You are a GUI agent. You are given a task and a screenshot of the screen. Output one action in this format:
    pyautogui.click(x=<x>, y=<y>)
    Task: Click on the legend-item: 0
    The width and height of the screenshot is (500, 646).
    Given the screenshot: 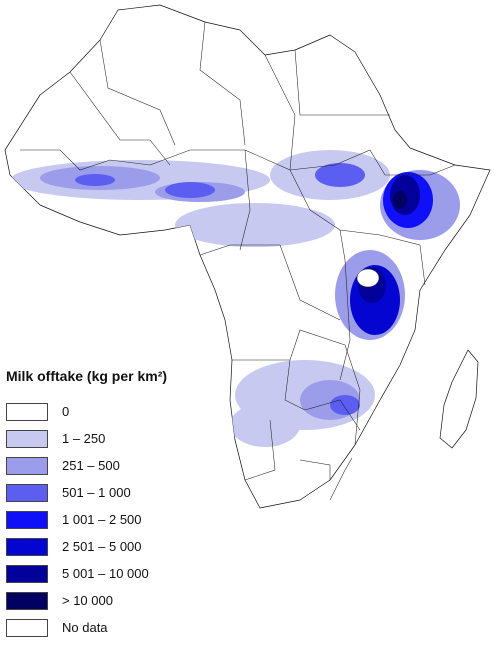 What is the action you would take?
    pyautogui.click(x=111, y=411)
    